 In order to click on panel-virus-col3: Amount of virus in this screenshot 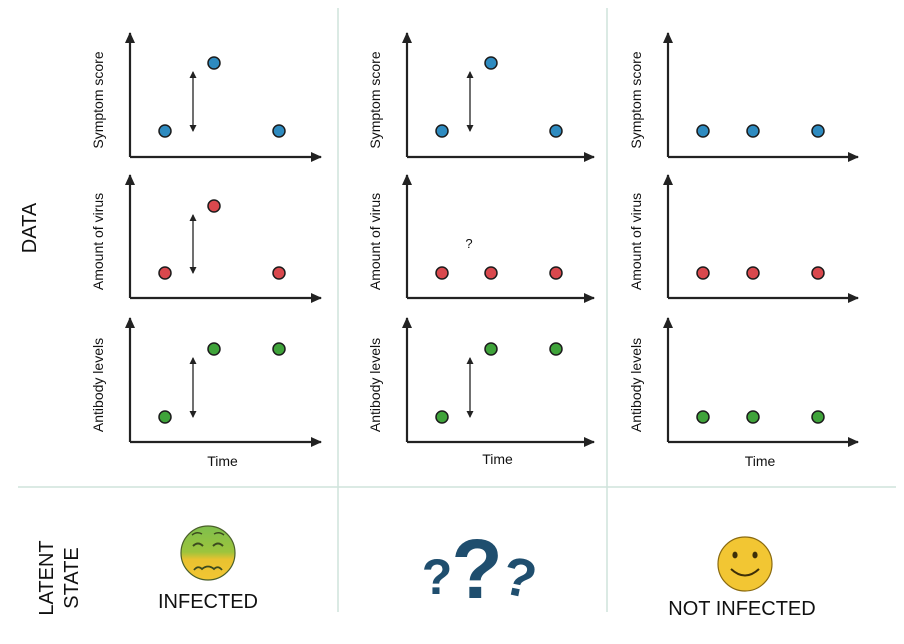, I will do `click(743, 238)`.